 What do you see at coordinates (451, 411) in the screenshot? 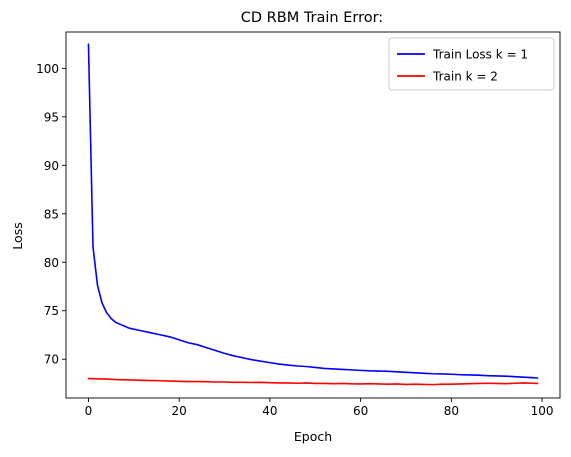
I see `x-tick-label: 80` at bounding box center [451, 411].